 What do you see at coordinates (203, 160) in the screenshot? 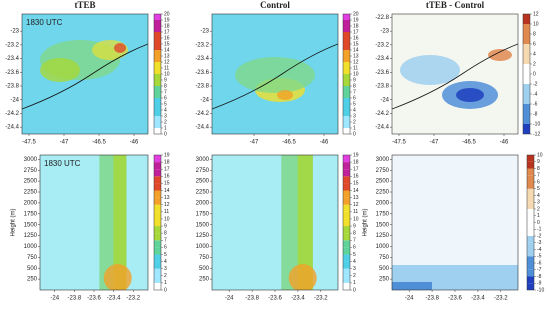
I see `y-tick-label: 3000` at bounding box center [203, 160].